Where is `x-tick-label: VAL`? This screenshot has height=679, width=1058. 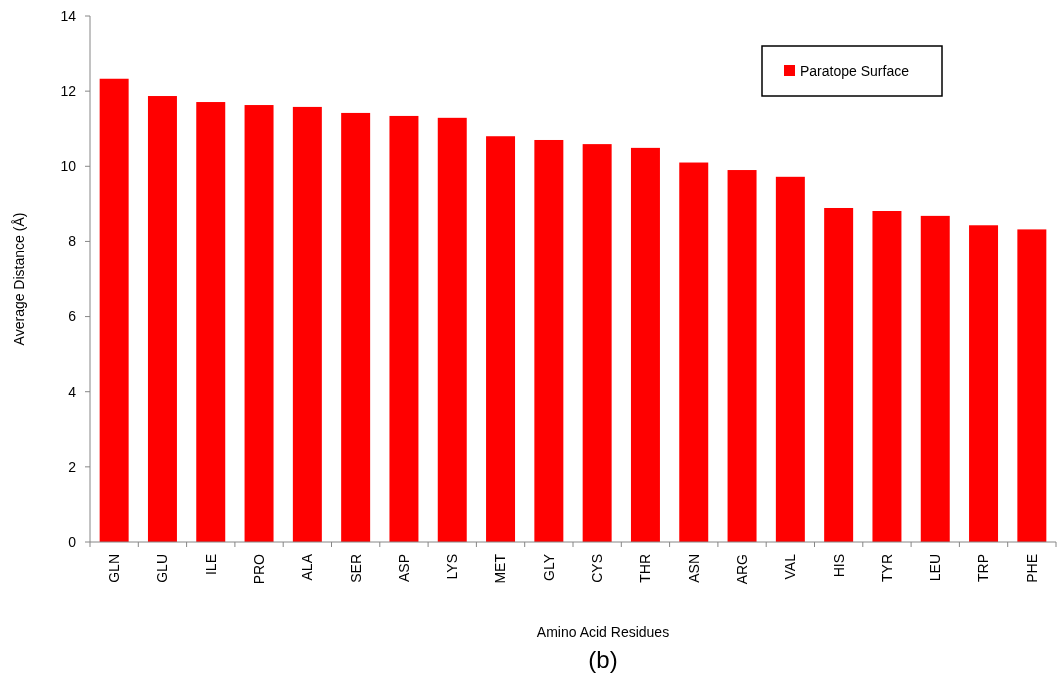
x-tick-label: VAL is located at coordinates (790, 566).